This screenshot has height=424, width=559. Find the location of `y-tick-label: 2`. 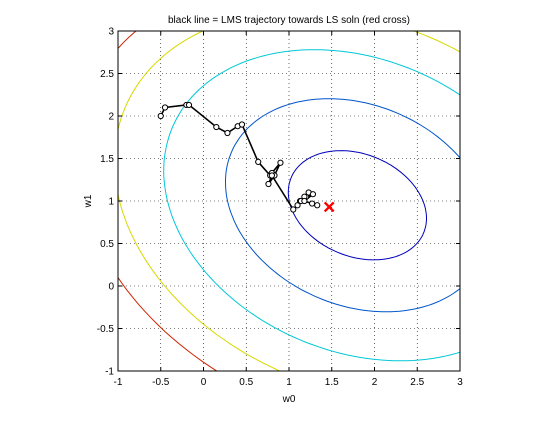

y-tick-label: 2 is located at coordinates (111, 117).